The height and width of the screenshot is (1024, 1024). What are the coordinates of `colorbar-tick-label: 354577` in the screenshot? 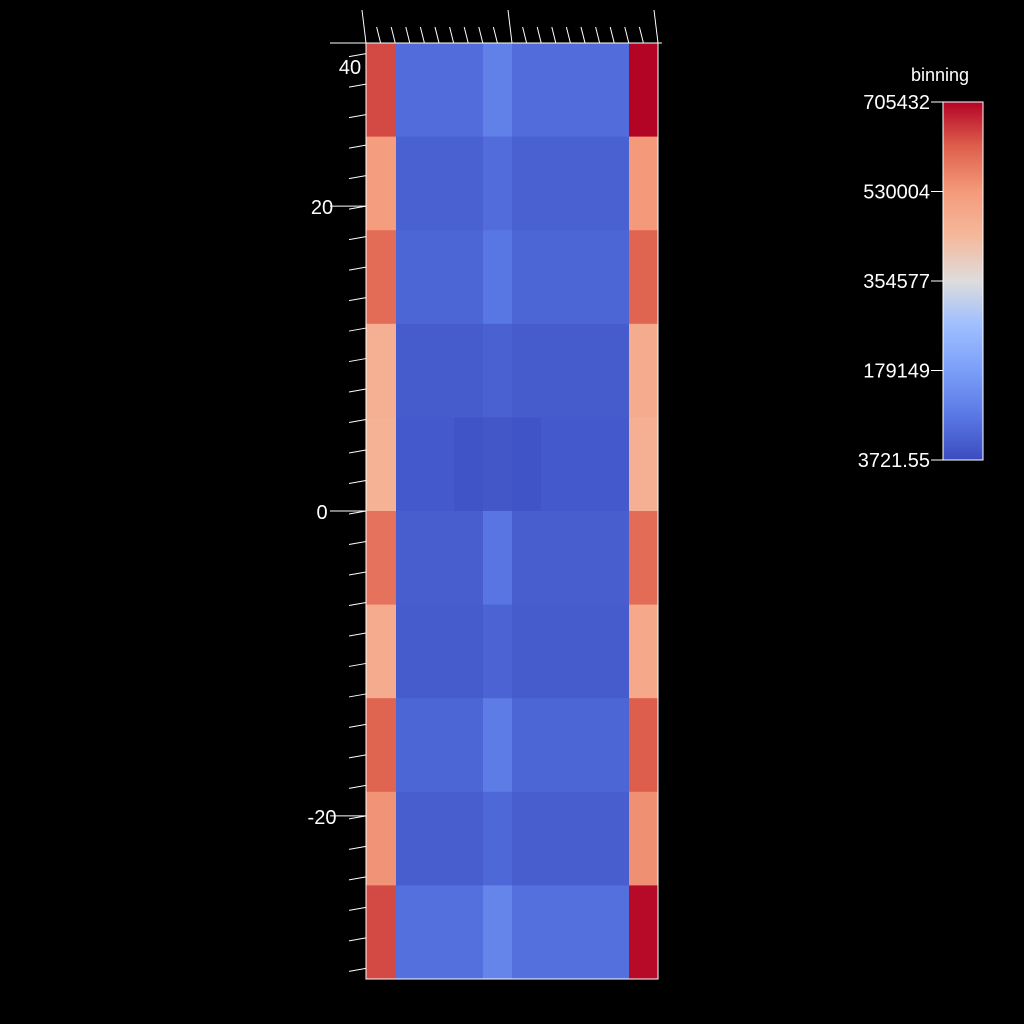 It's located at (896, 282).